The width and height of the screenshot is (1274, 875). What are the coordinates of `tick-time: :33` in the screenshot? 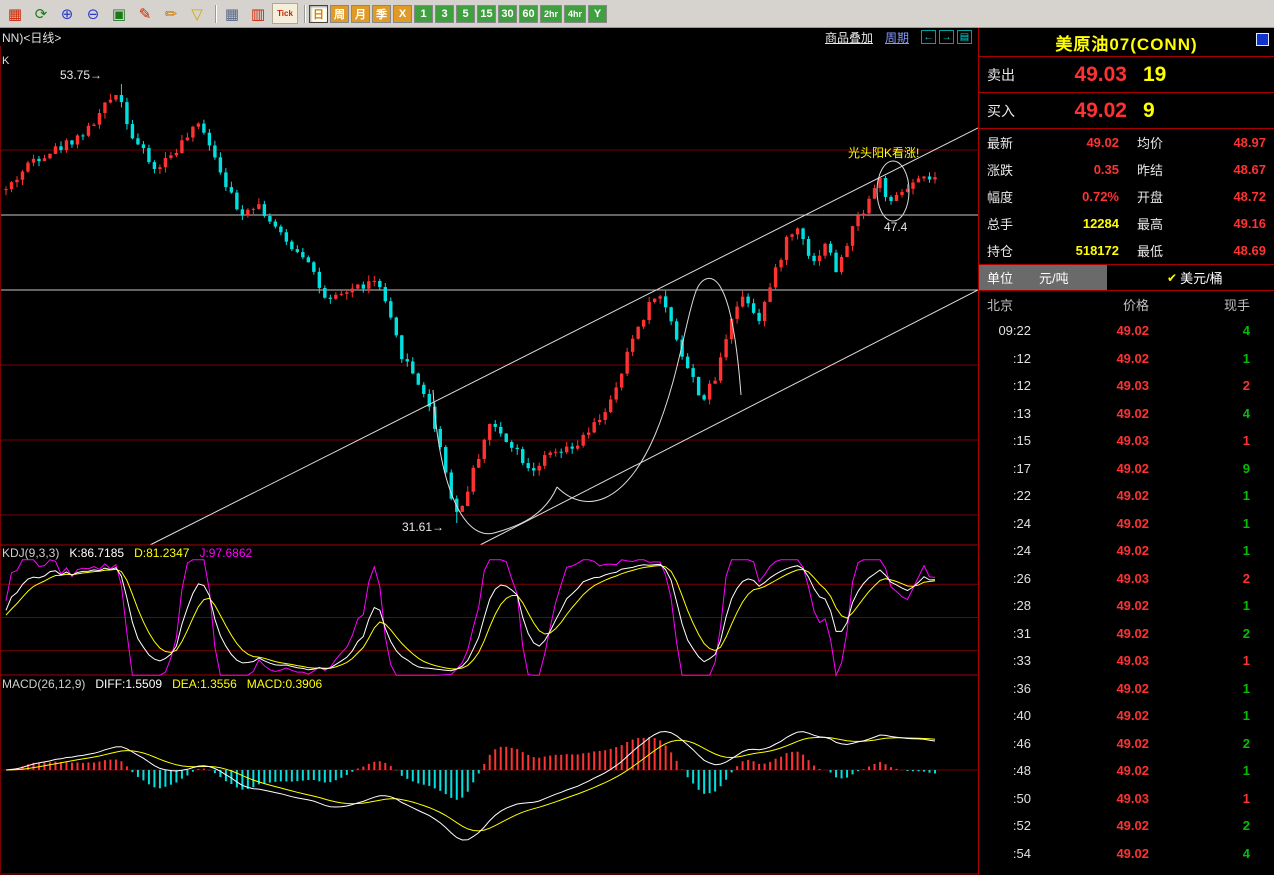 It's located at (1021, 661).